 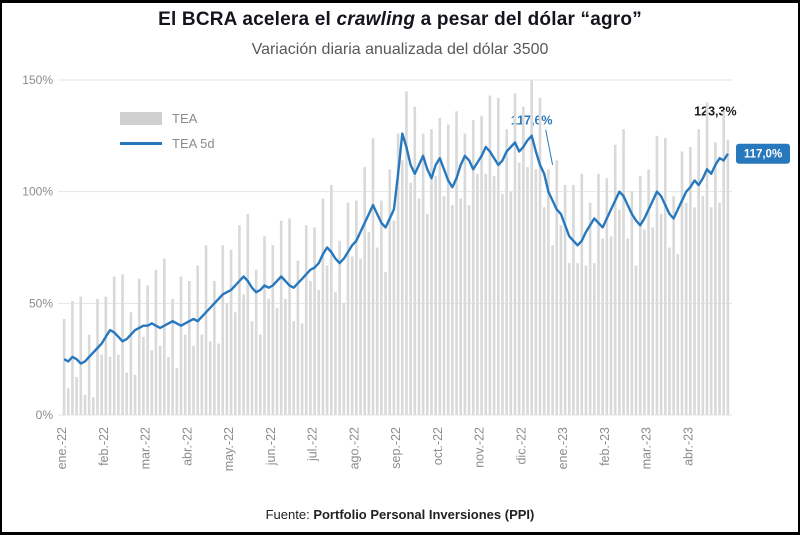 What do you see at coordinates (187, 446) in the screenshot?
I see `x-tick-label: abr.-22` at bounding box center [187, 446].